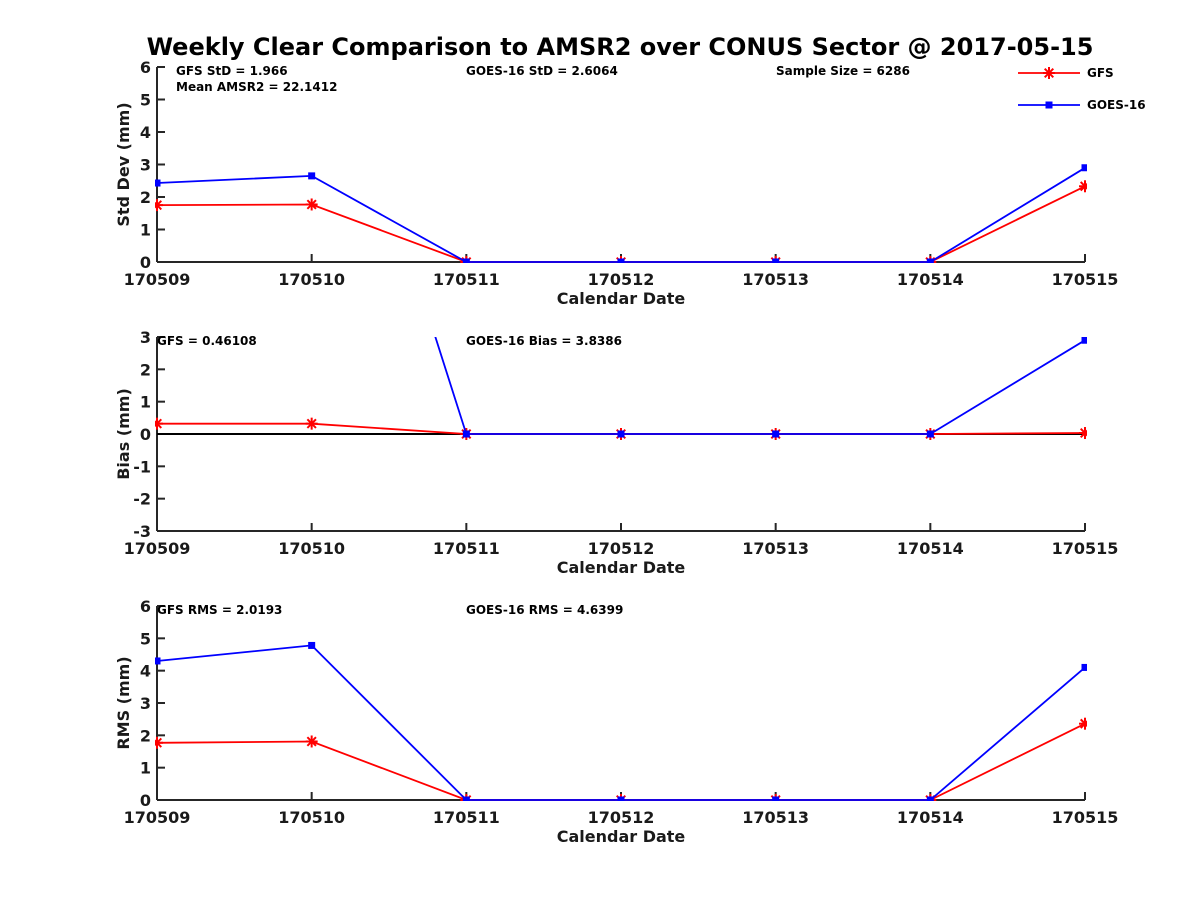 This screenshot has width=1200, height=904. I want to click on legend-label: GOES-16, so click(1116, 105).